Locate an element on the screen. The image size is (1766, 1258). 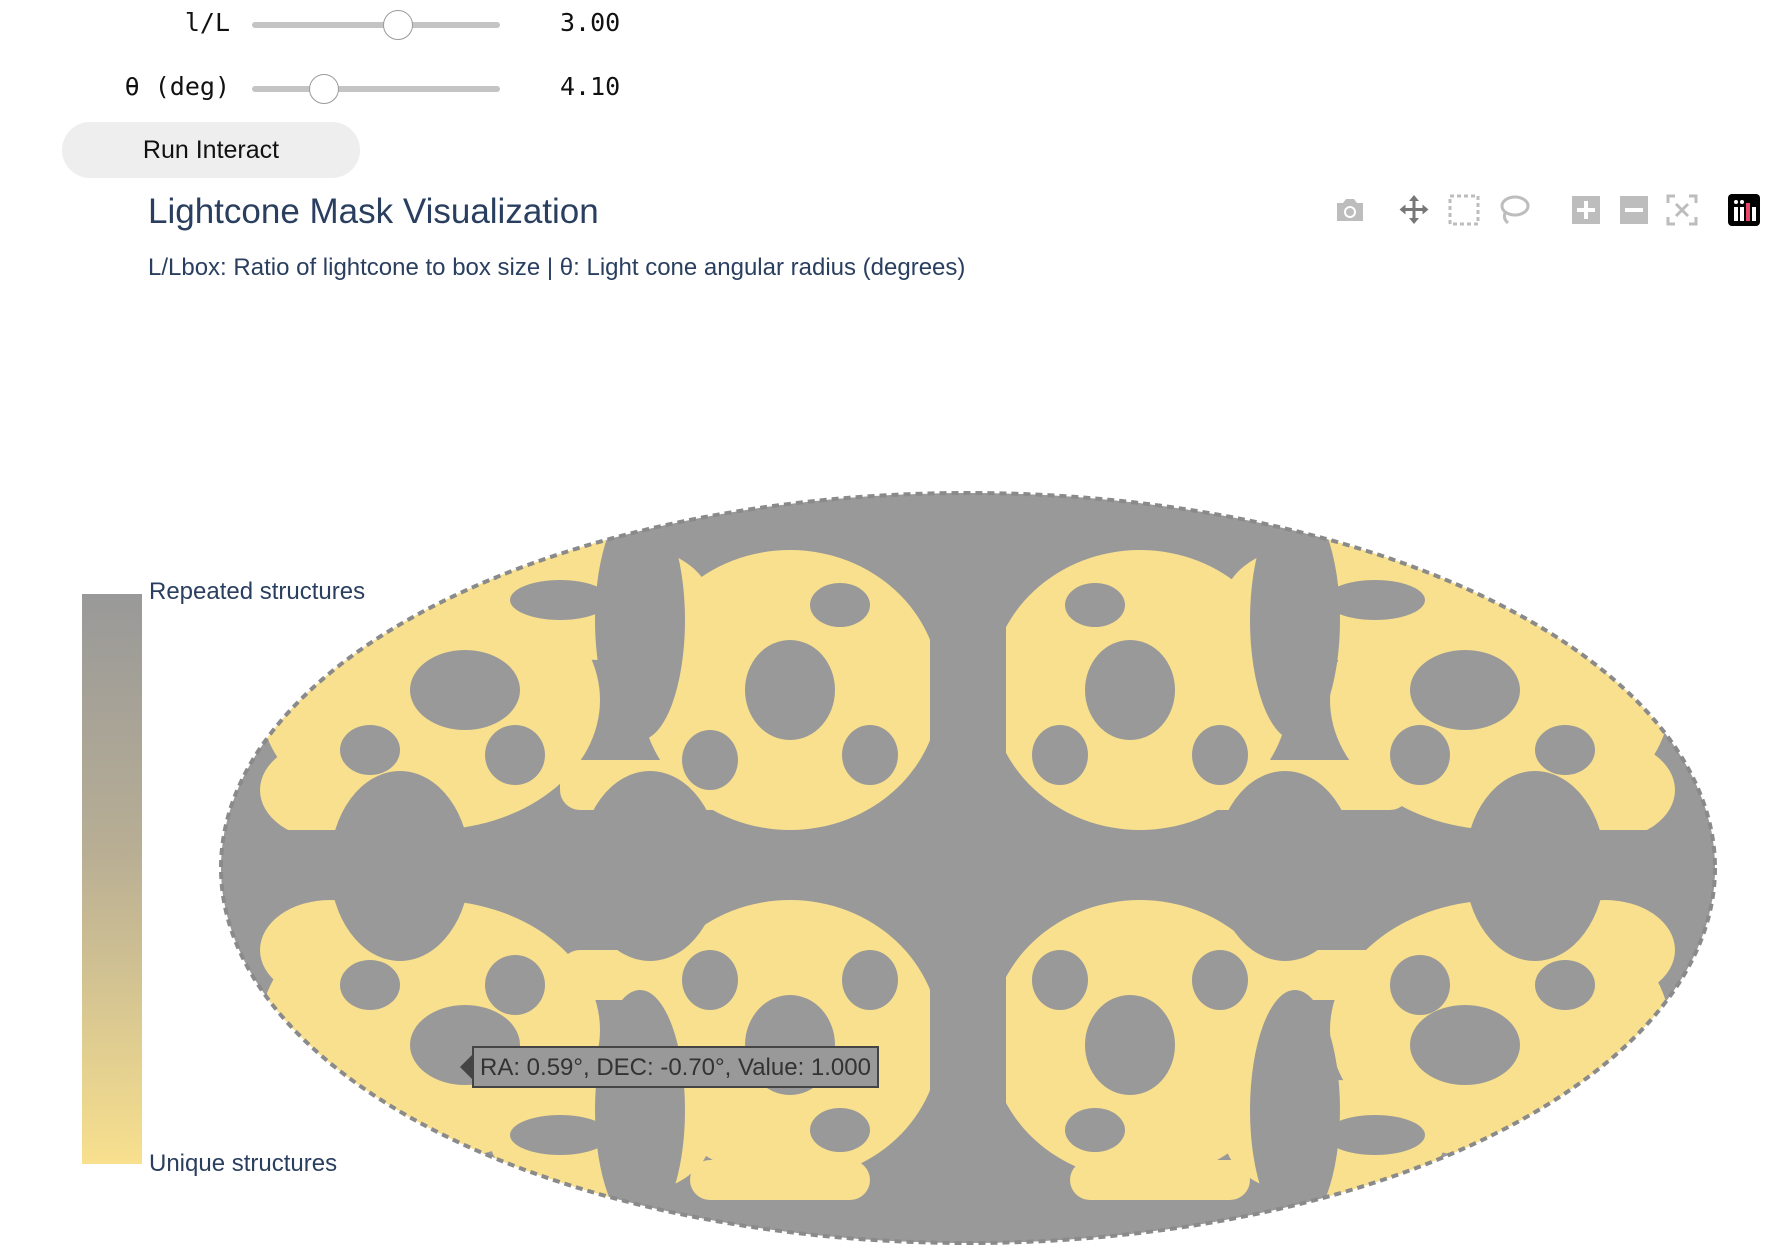
slider-row-theta: θ (deg) 4.10 is located at coordinates (350, 88).